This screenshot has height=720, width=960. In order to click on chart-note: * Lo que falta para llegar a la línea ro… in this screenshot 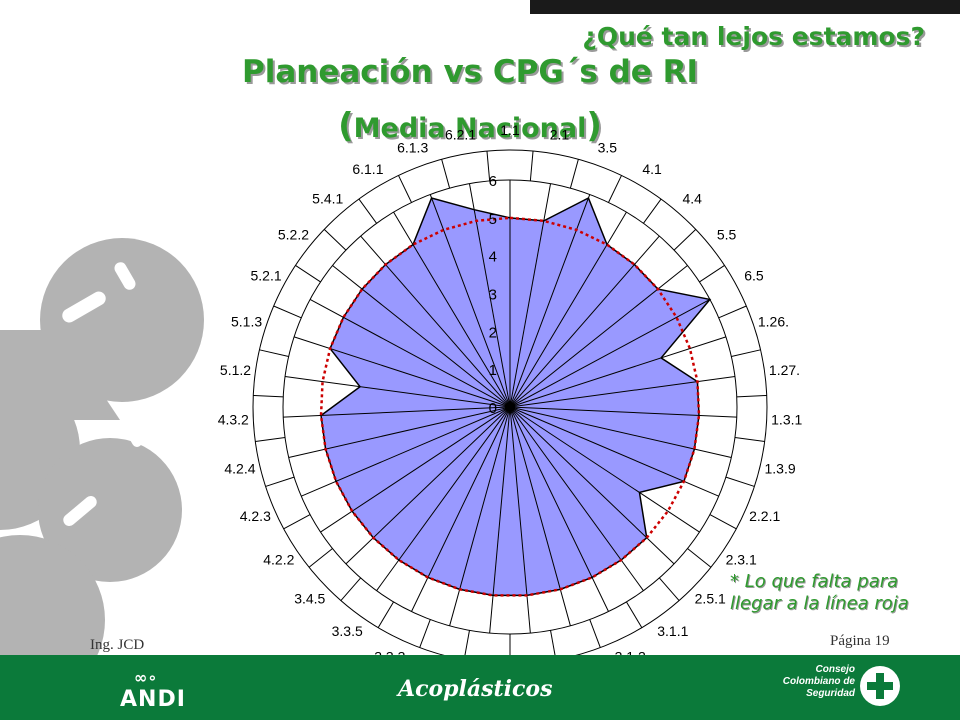, I will do `click(845, 593)`.